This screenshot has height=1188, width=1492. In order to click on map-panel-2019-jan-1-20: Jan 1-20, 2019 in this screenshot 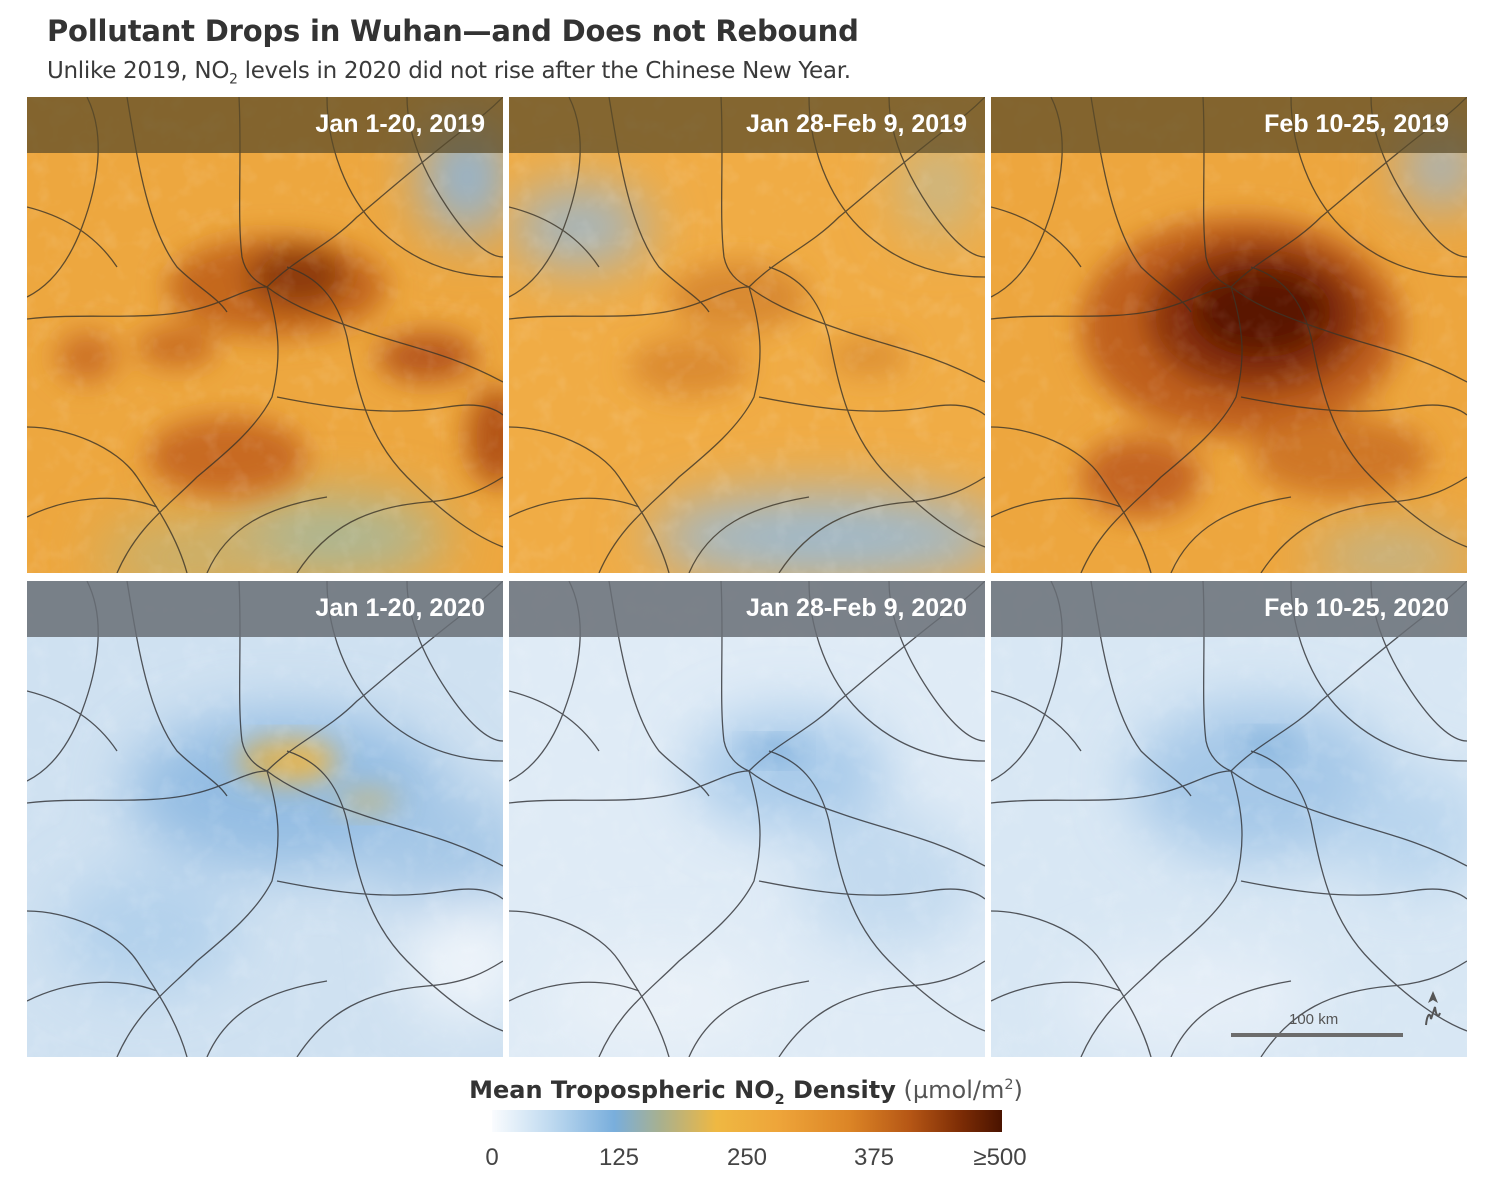, I will do `click(265, 335)`.